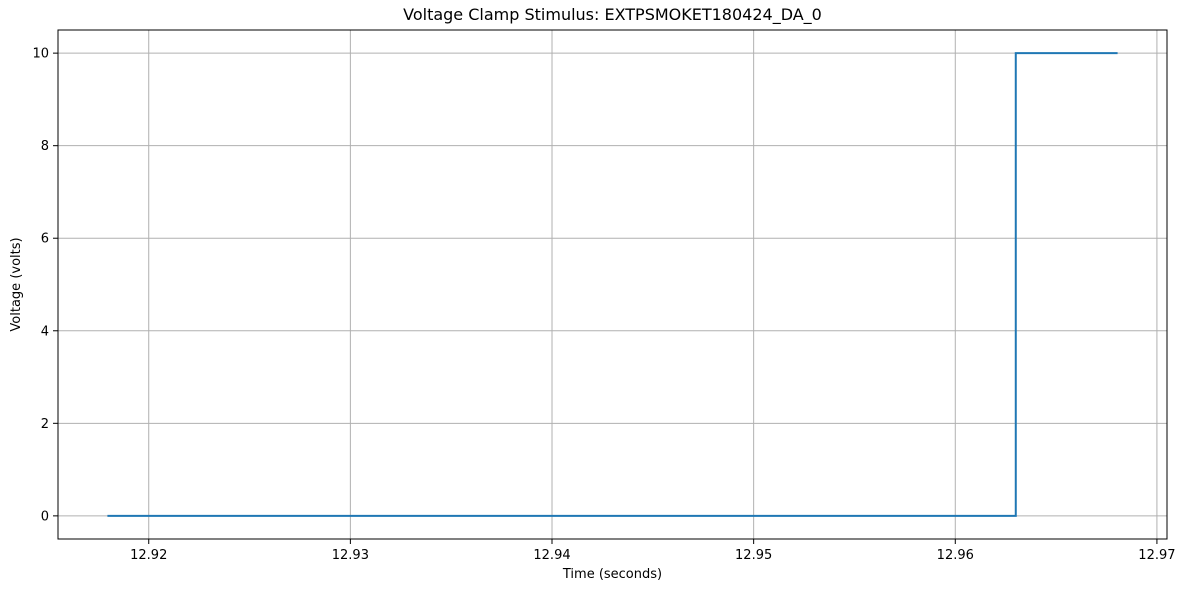  What do you see at coordinates (350, 555) in the screenshot?
I see `x-tick-label: 12.93` at bounding box center [350, 555].